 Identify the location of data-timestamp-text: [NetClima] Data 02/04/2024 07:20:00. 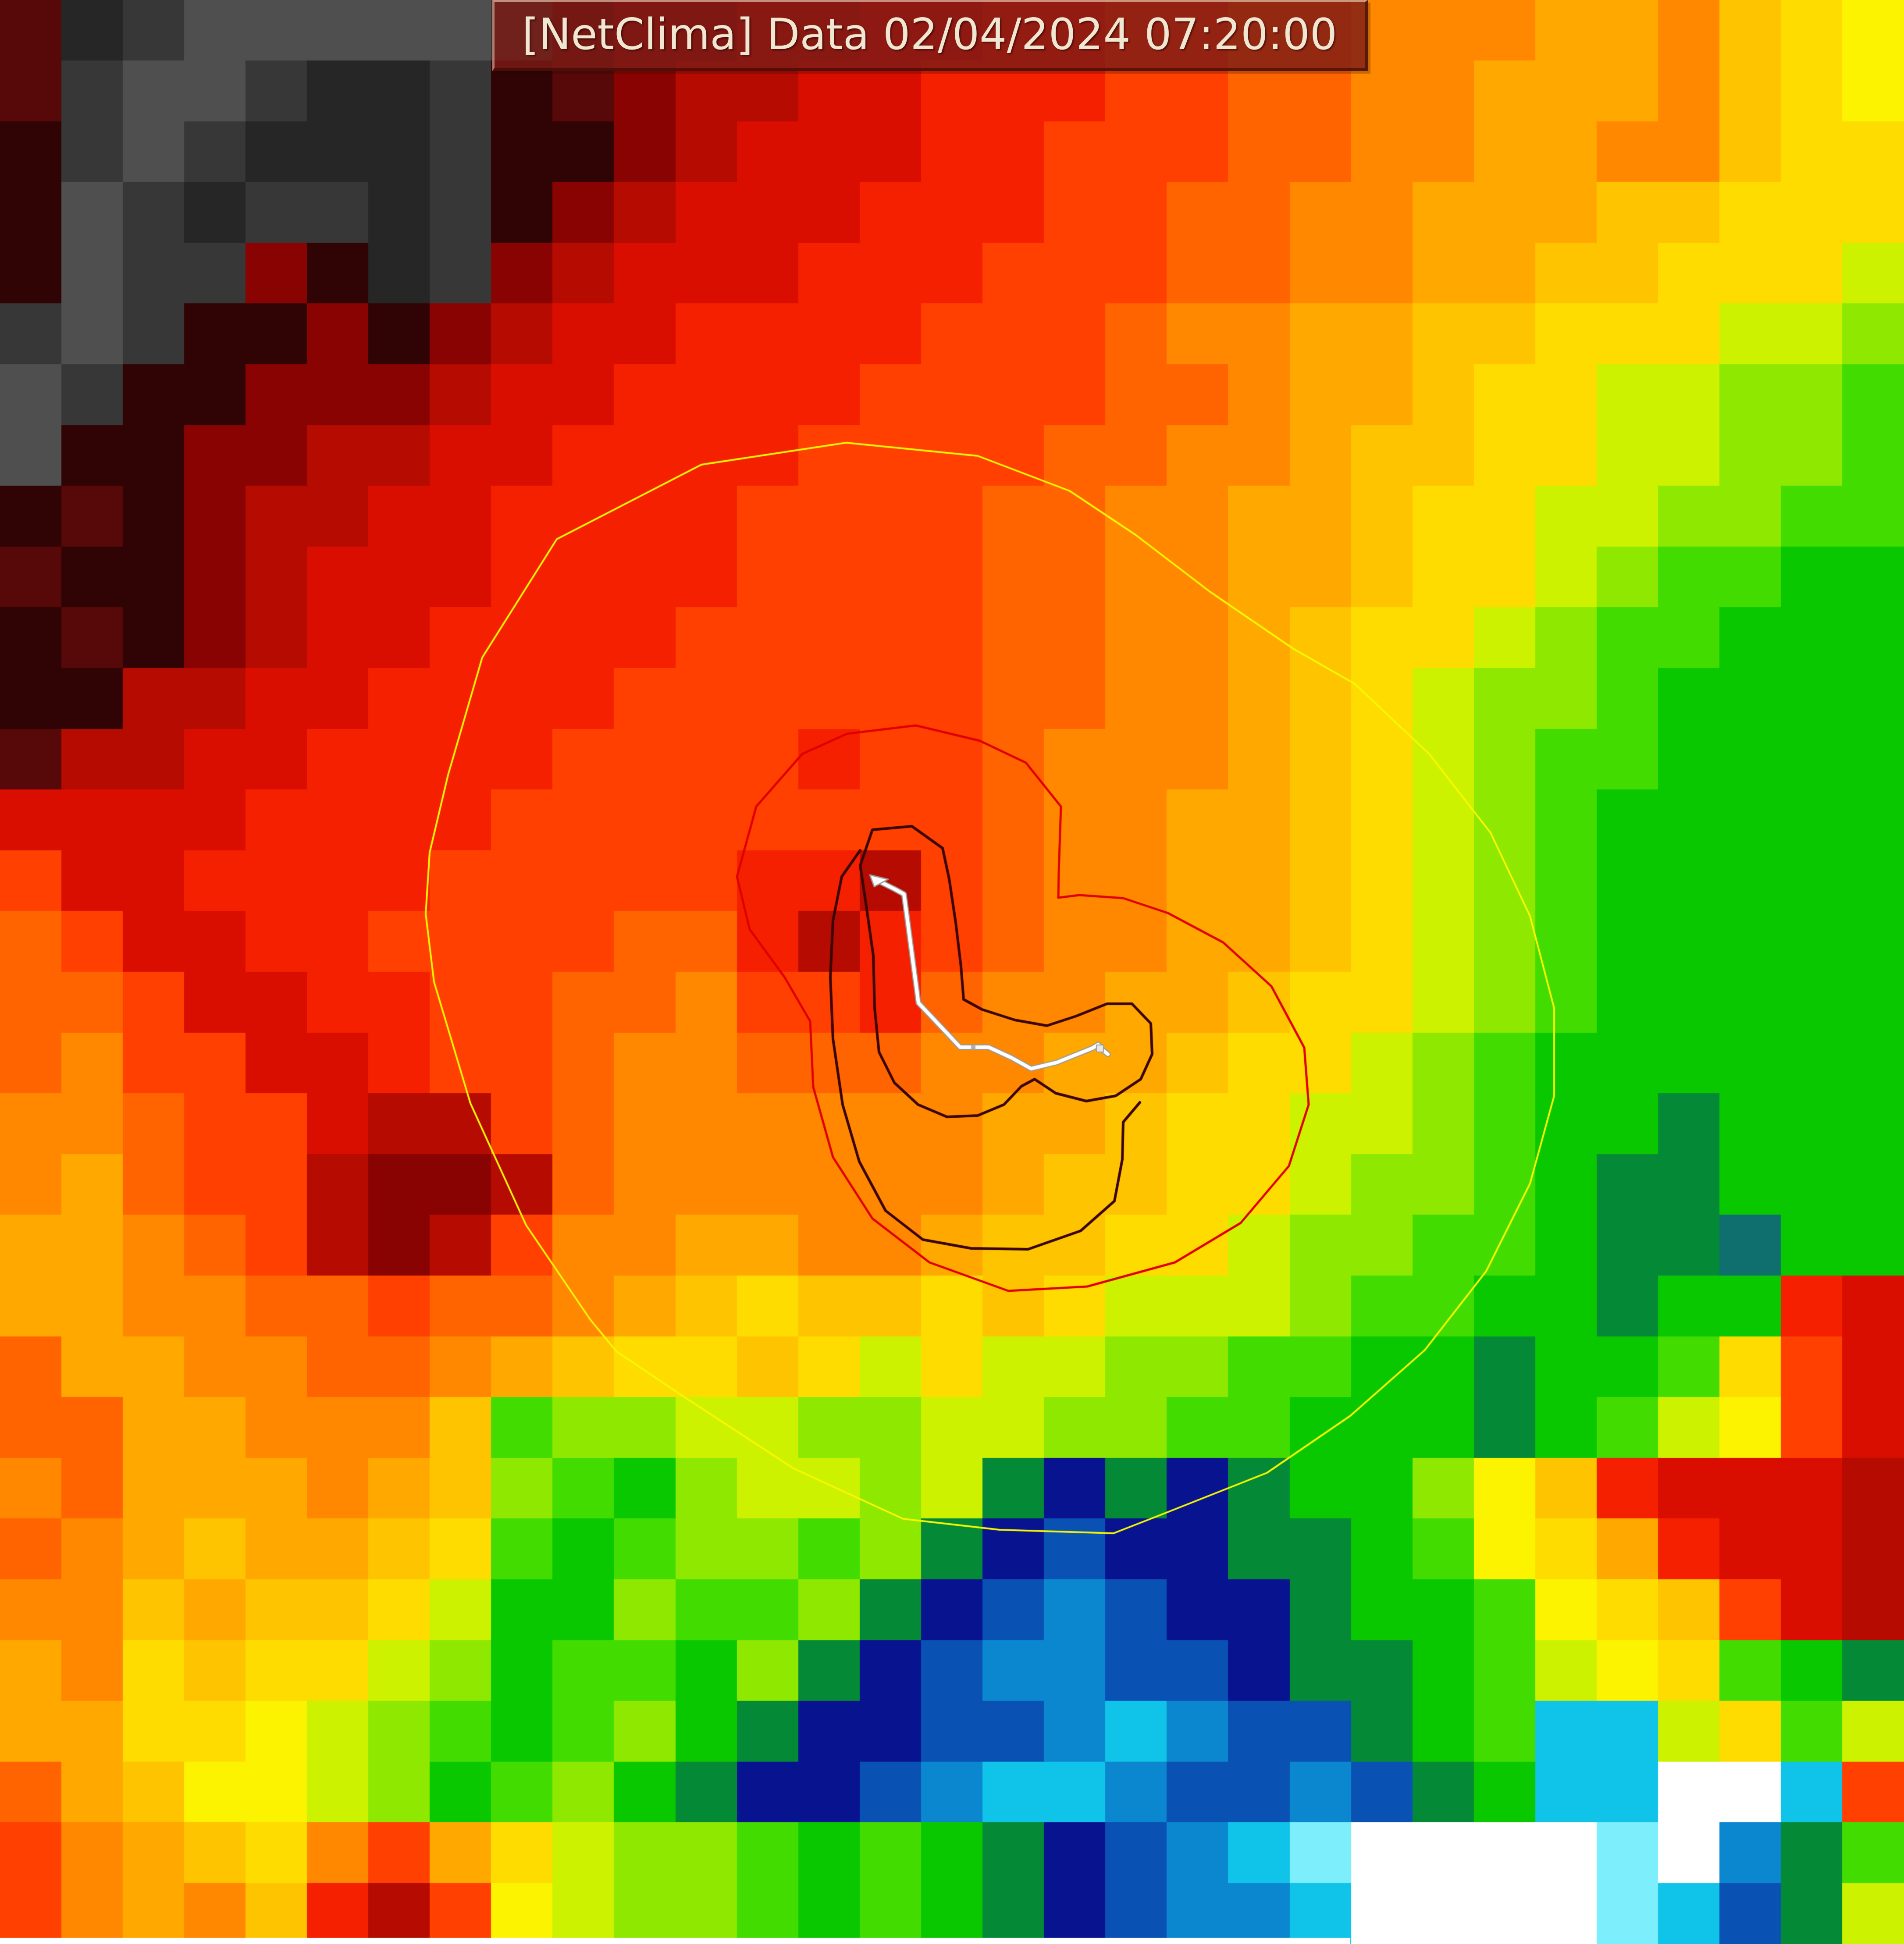
(930, 35).